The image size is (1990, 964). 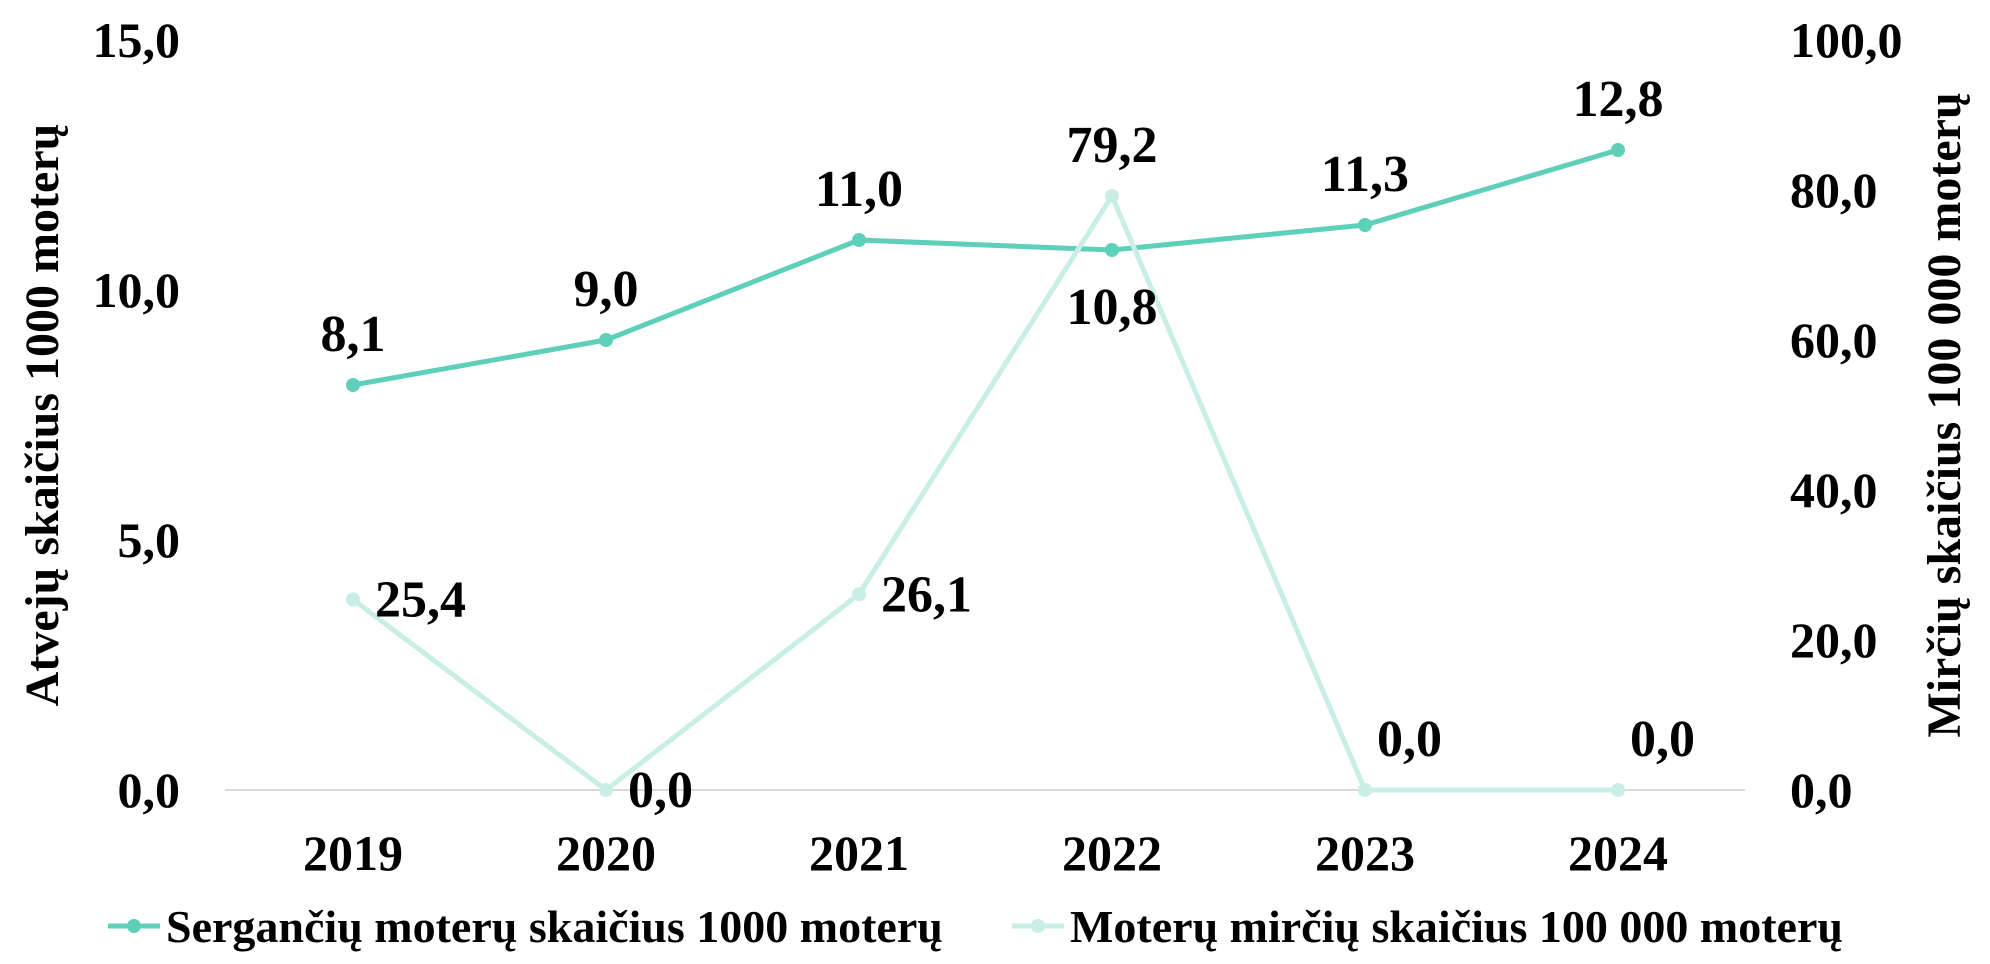 I want to click on series-2-data-label: 79,2, so click(x=1112, y=145).